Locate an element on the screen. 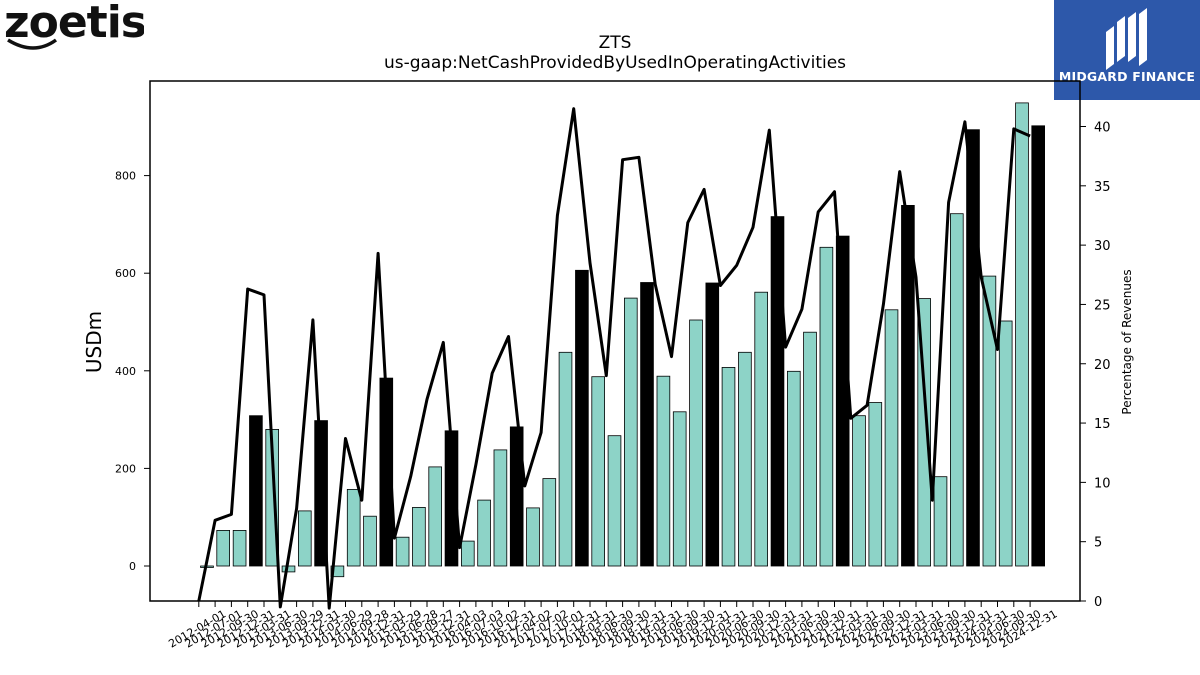 The image size is (1200, 675). y2-tick-label: 15 is located at coordinates (1102, 424).